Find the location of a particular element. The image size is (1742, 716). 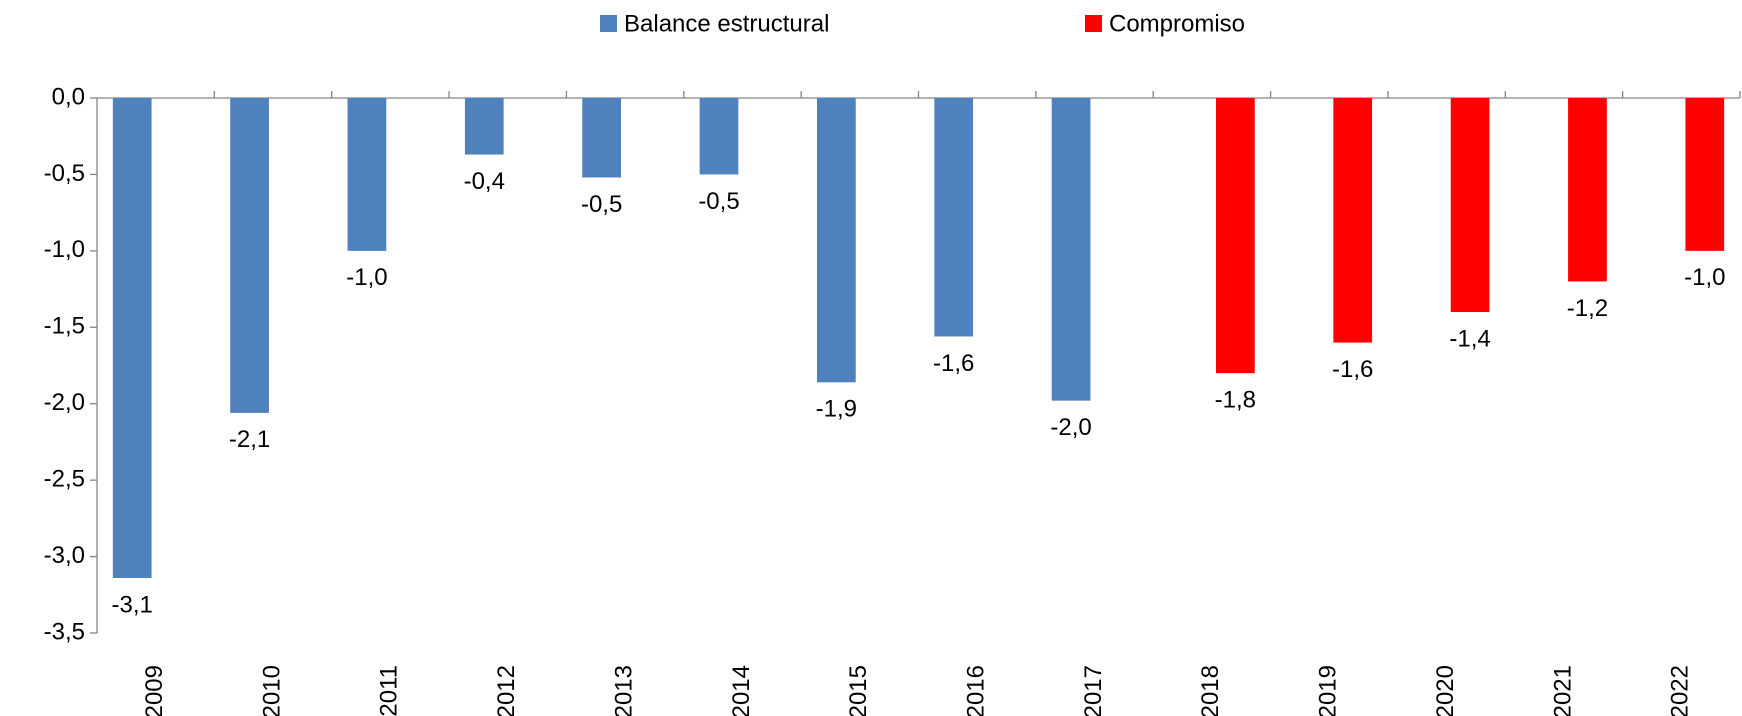

value-label: -1,8 is located at coordinates (1235, 399).